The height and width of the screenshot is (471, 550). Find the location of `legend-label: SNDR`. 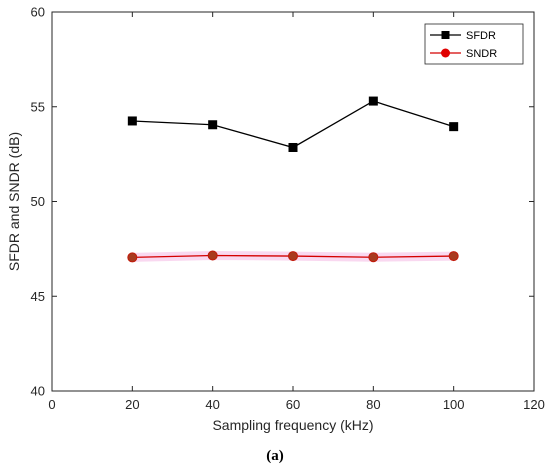

legend-label: SNDR is located at coordinates (481, 54).